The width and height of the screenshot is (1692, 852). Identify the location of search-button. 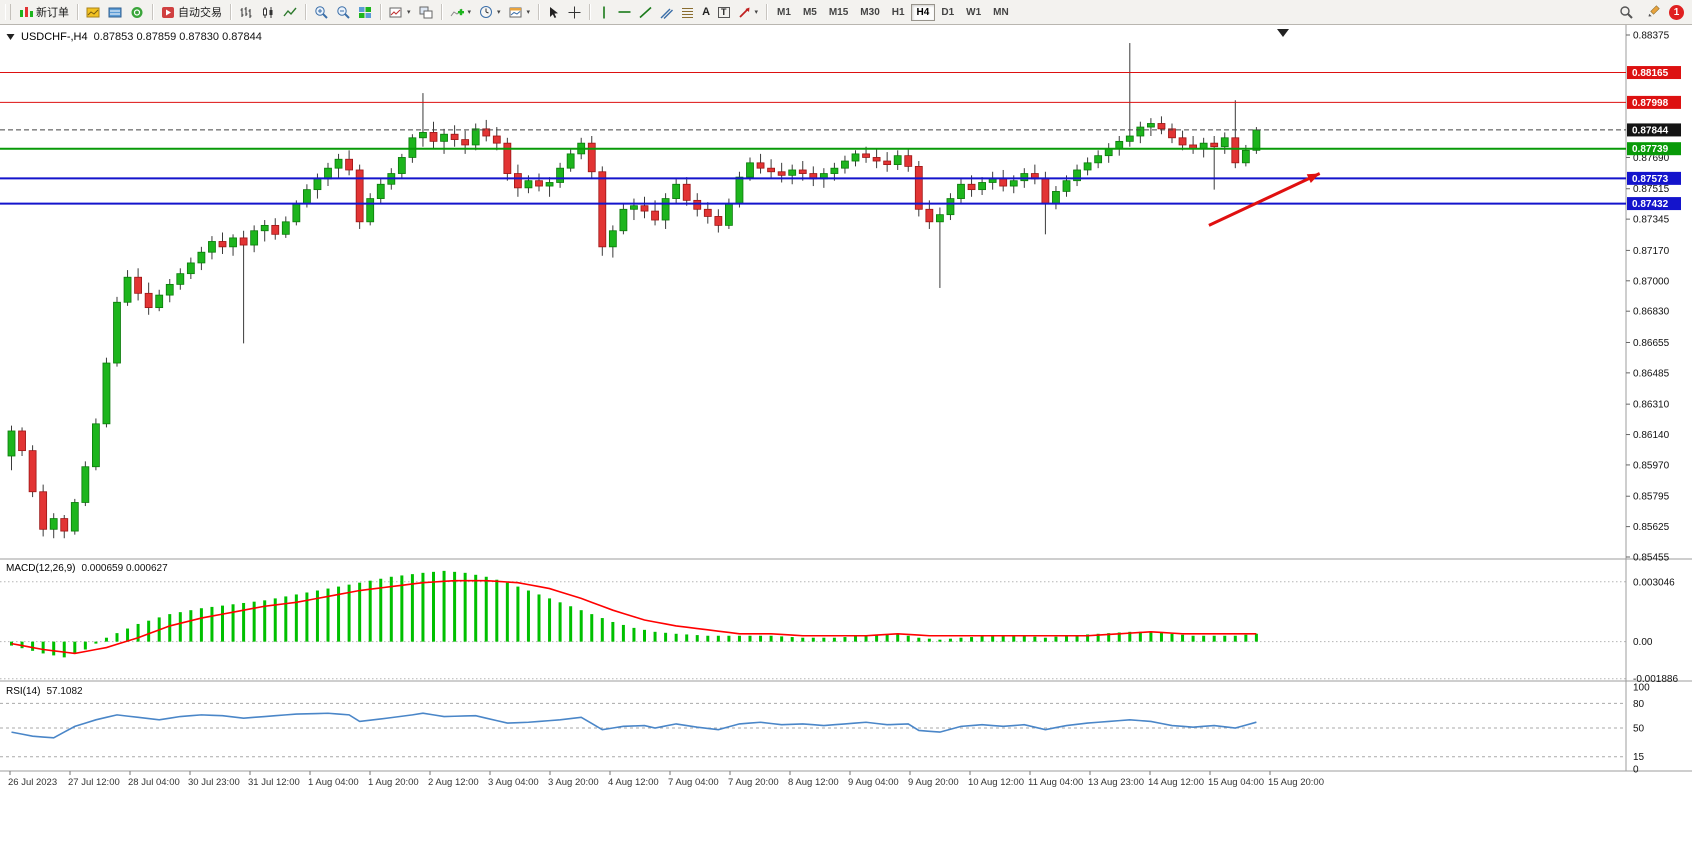
(1626, 12).